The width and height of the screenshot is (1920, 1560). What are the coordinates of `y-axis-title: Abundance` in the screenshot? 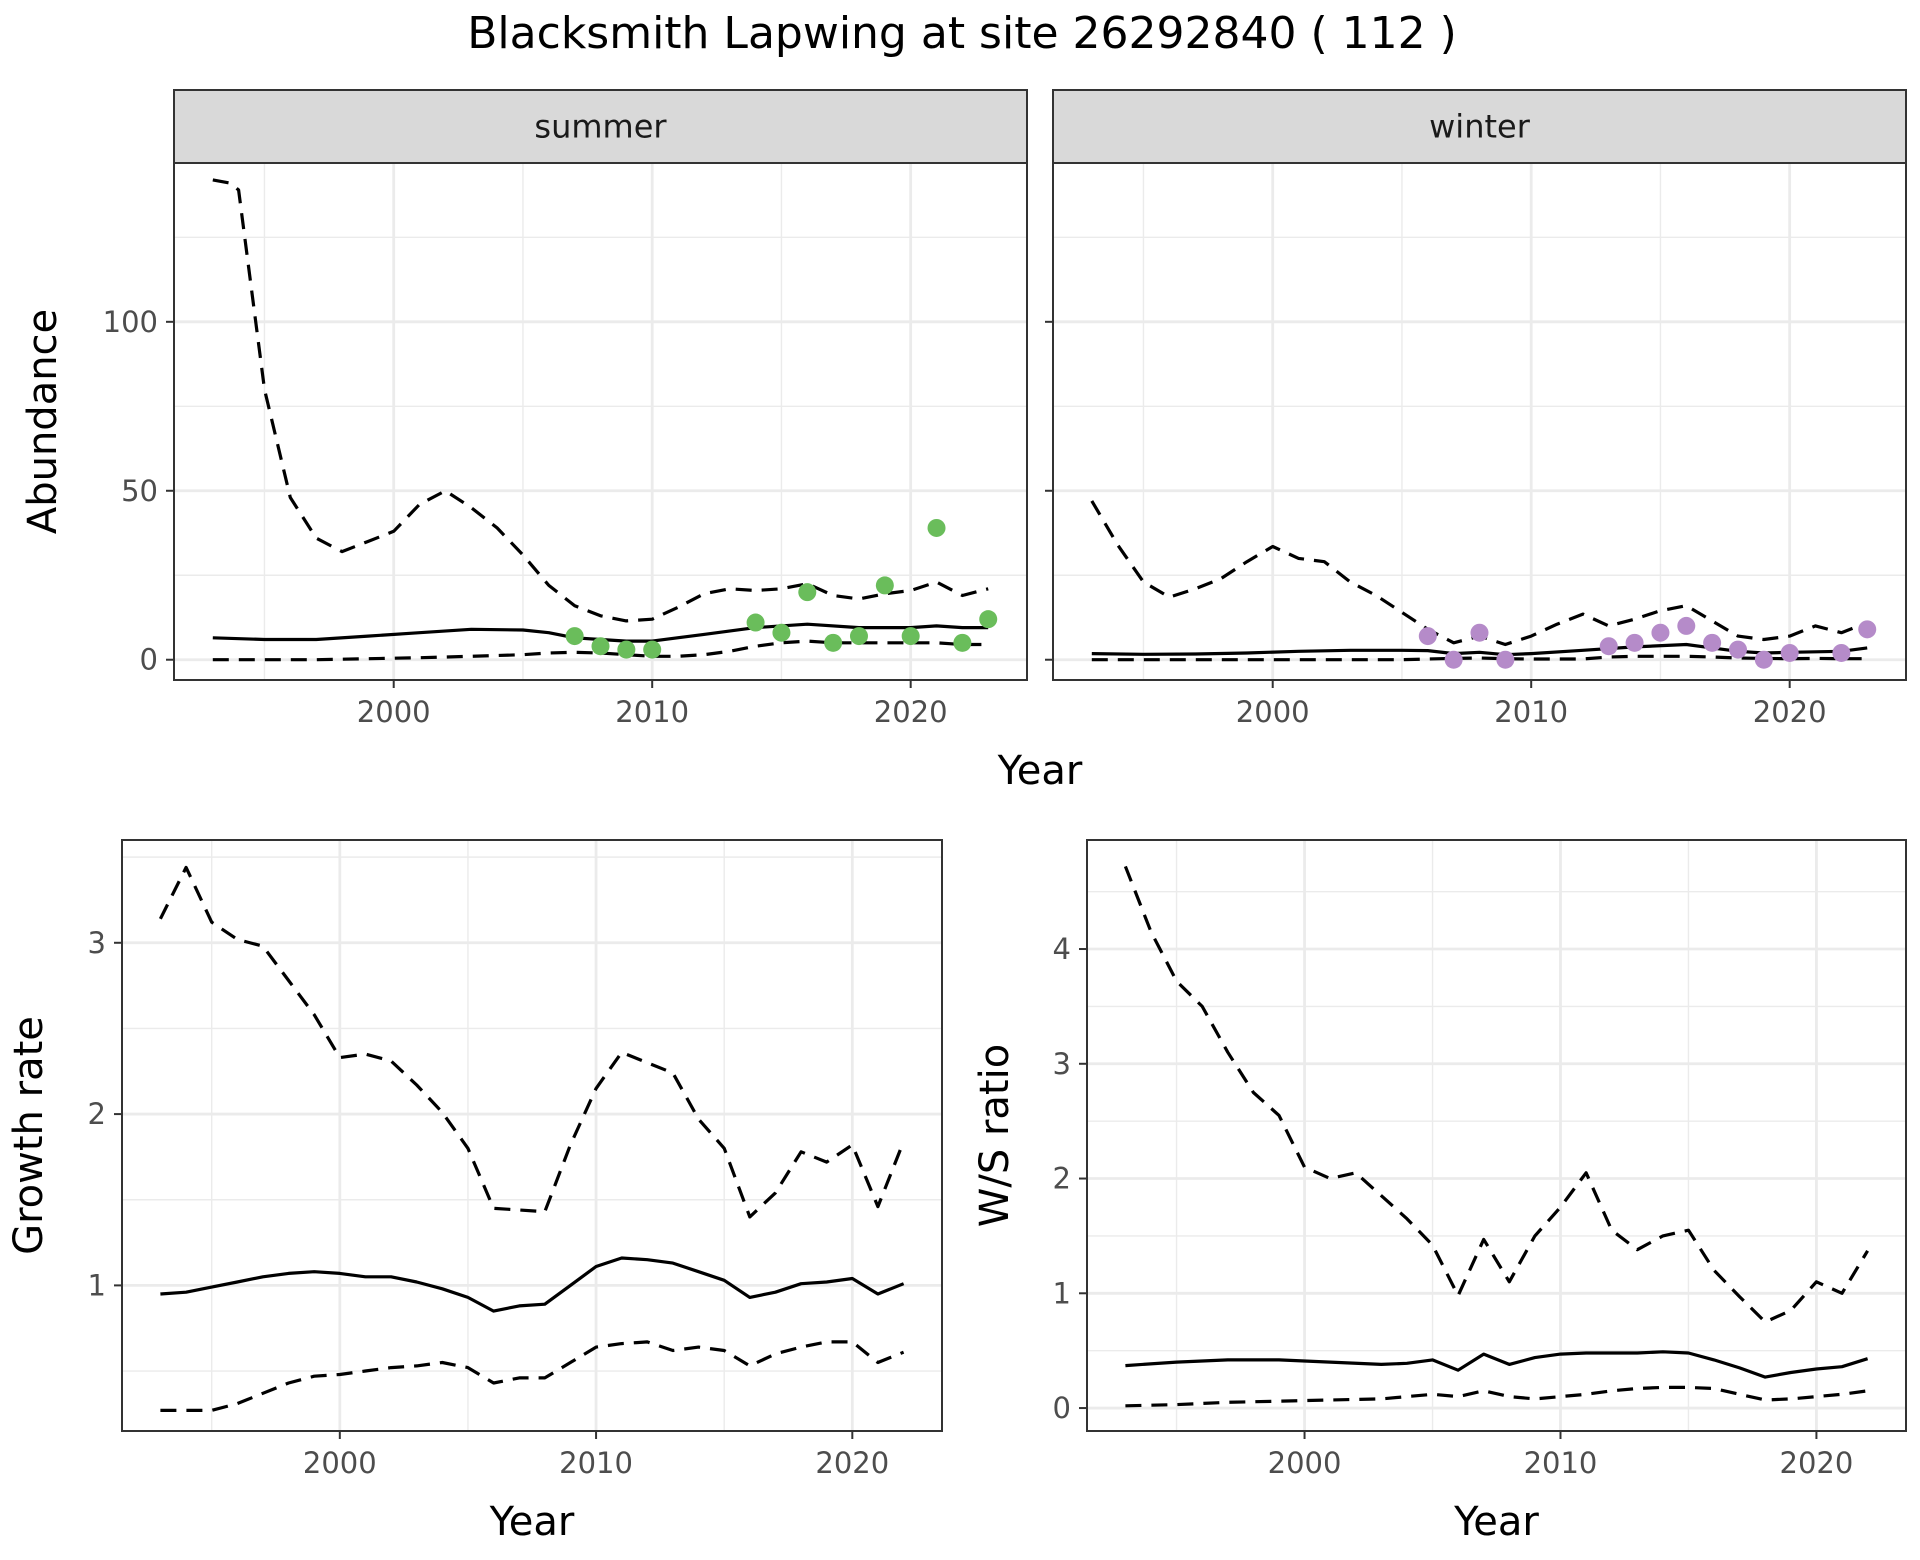 It's located at (43, 421).